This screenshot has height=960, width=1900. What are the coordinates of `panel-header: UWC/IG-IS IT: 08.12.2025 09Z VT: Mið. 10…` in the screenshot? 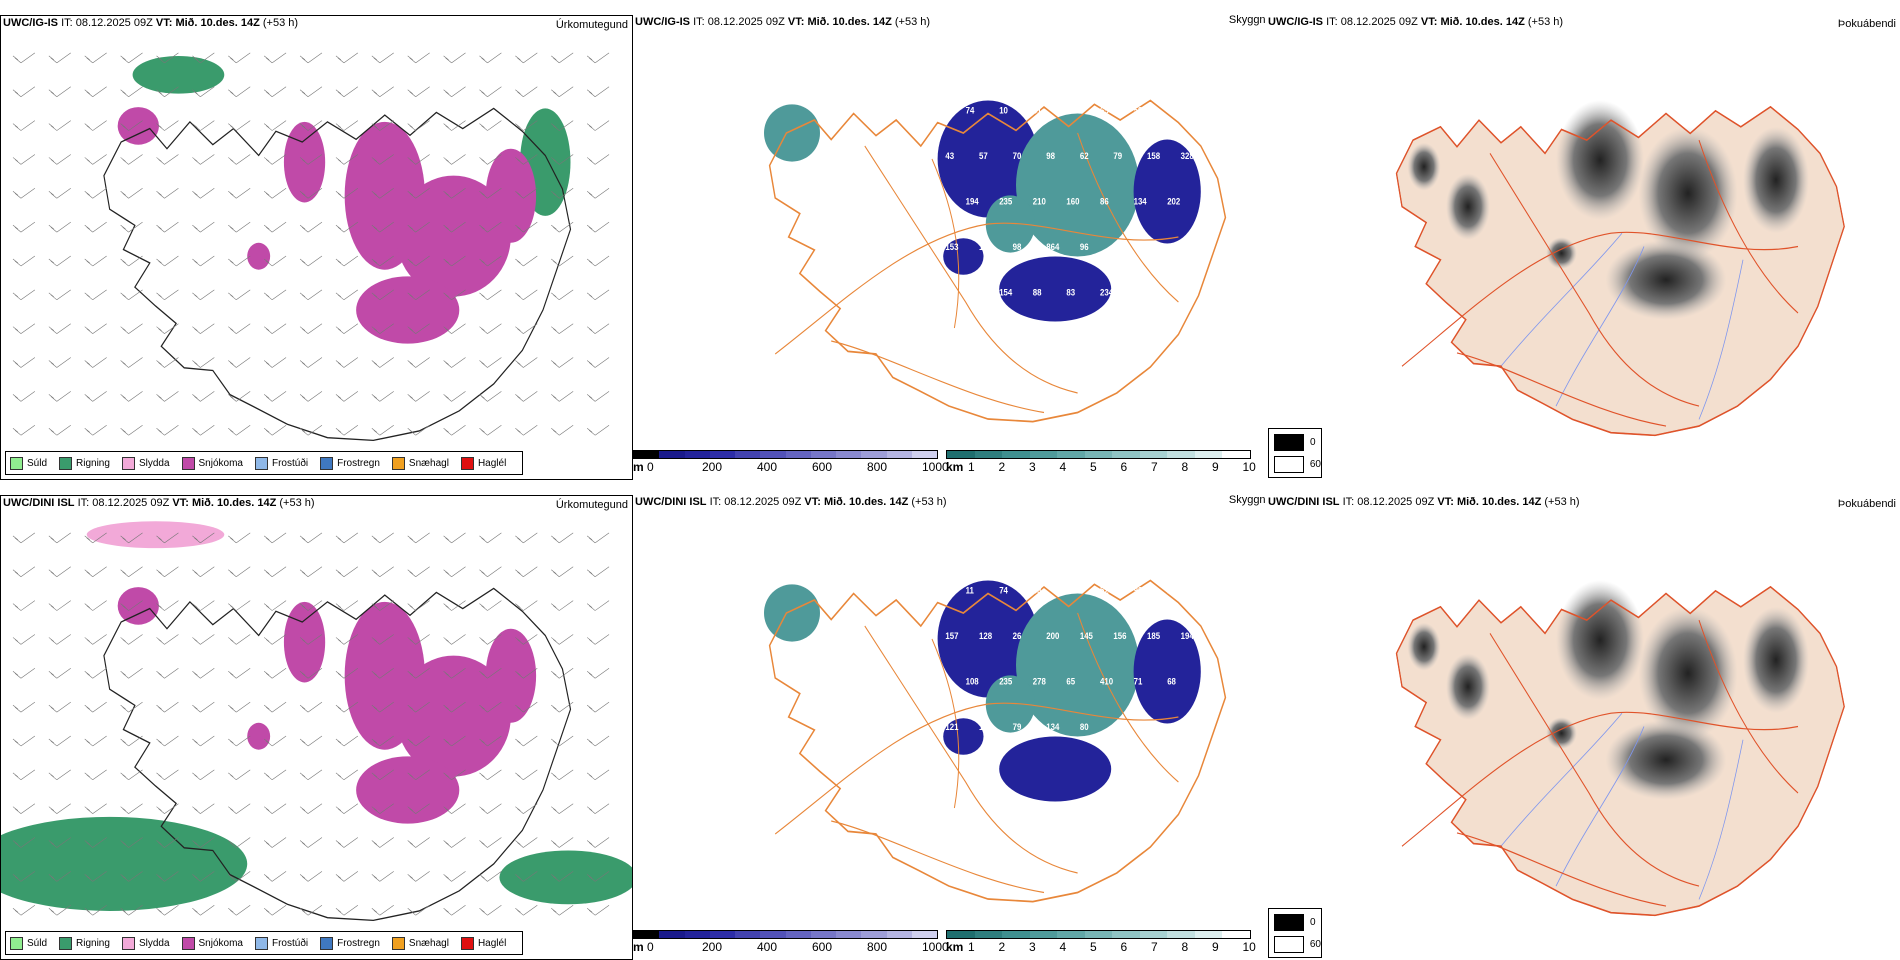 It's located at (949, 23).